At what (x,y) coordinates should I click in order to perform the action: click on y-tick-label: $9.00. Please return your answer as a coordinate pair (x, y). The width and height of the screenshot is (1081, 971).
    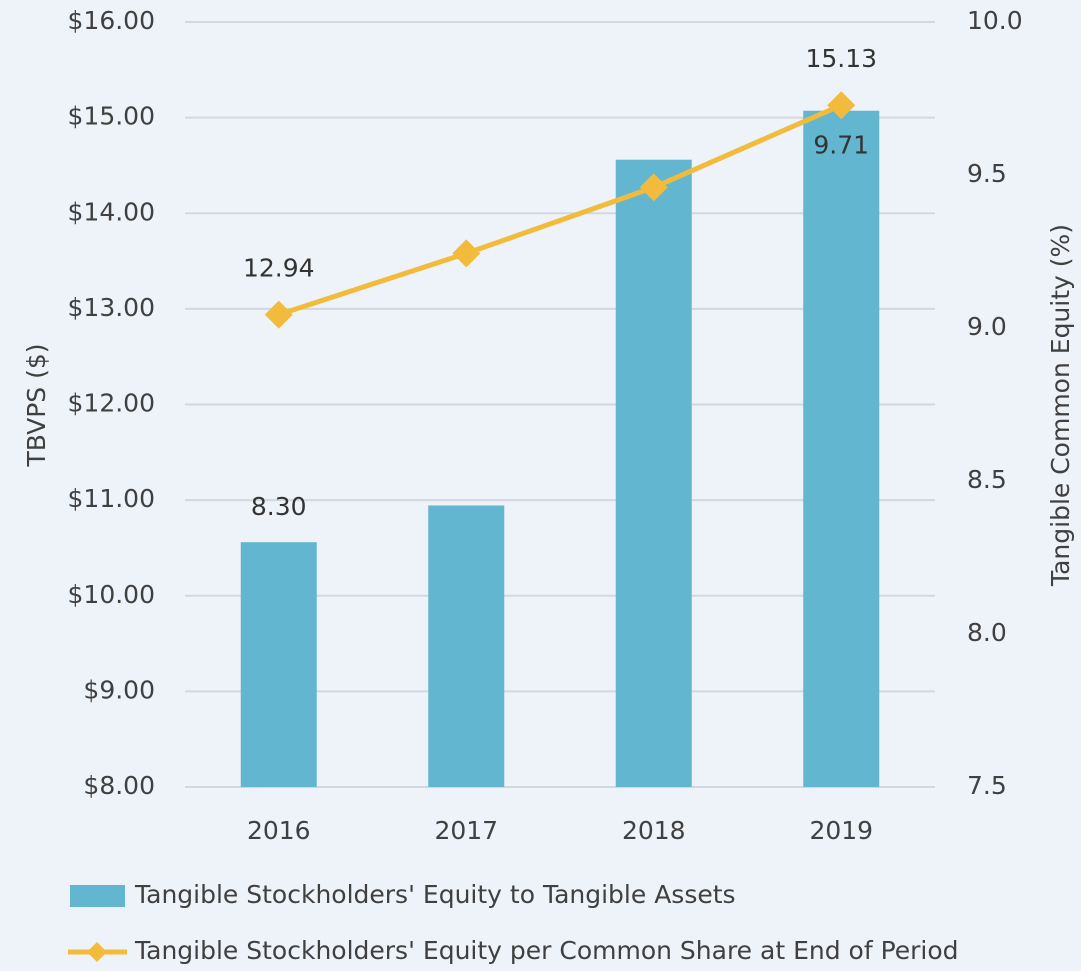
    Looking at the image, I should click on (119, 689).